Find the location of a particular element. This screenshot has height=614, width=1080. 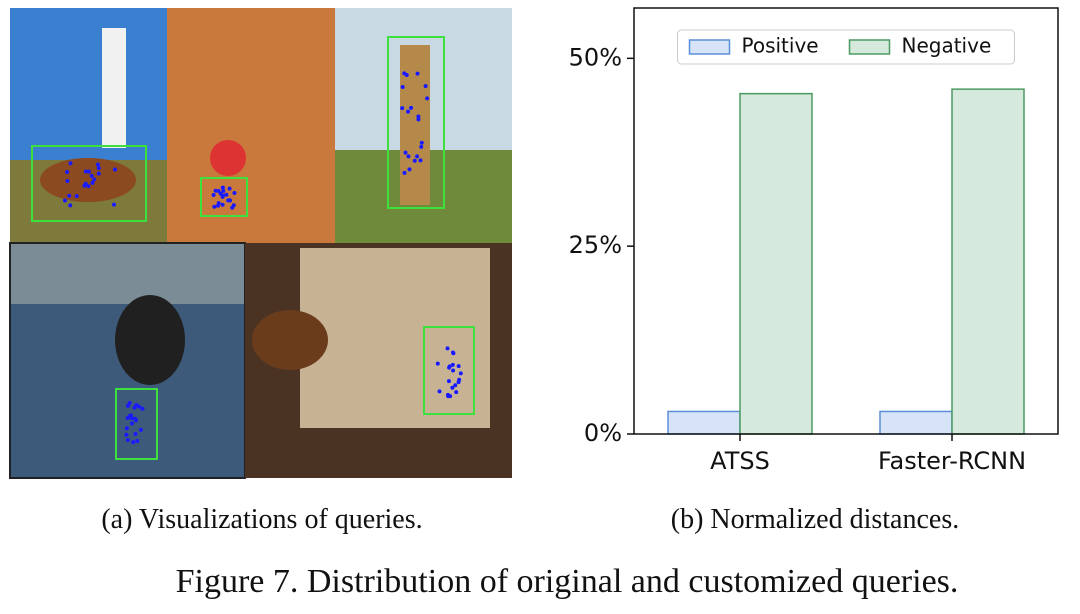

photo-fence is located at coordinates (127, 274).